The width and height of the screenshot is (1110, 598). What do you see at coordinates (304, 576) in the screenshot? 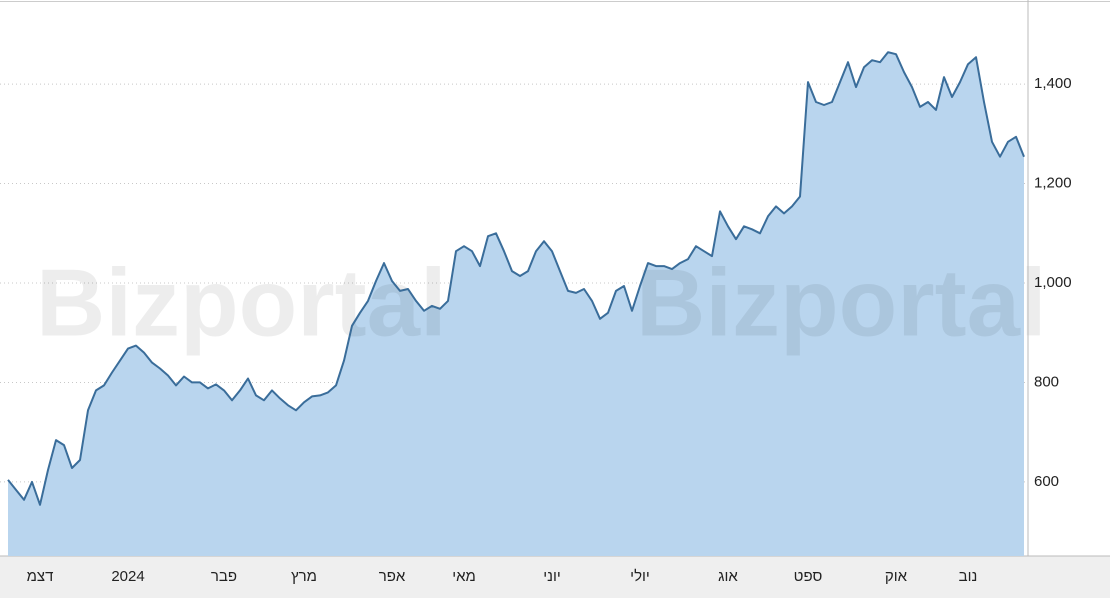
I see `x-tick-label: מרץ` at bounding box center [304, 576].